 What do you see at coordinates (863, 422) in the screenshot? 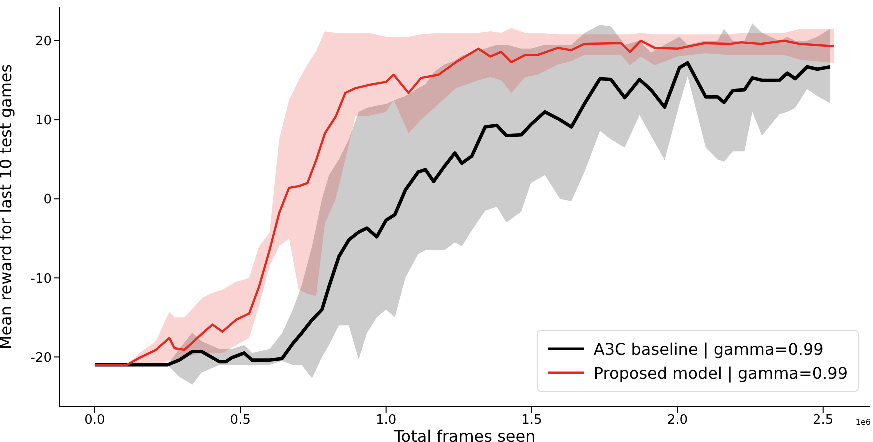
I see `text: 1e6` at bounding box center [863, 422].